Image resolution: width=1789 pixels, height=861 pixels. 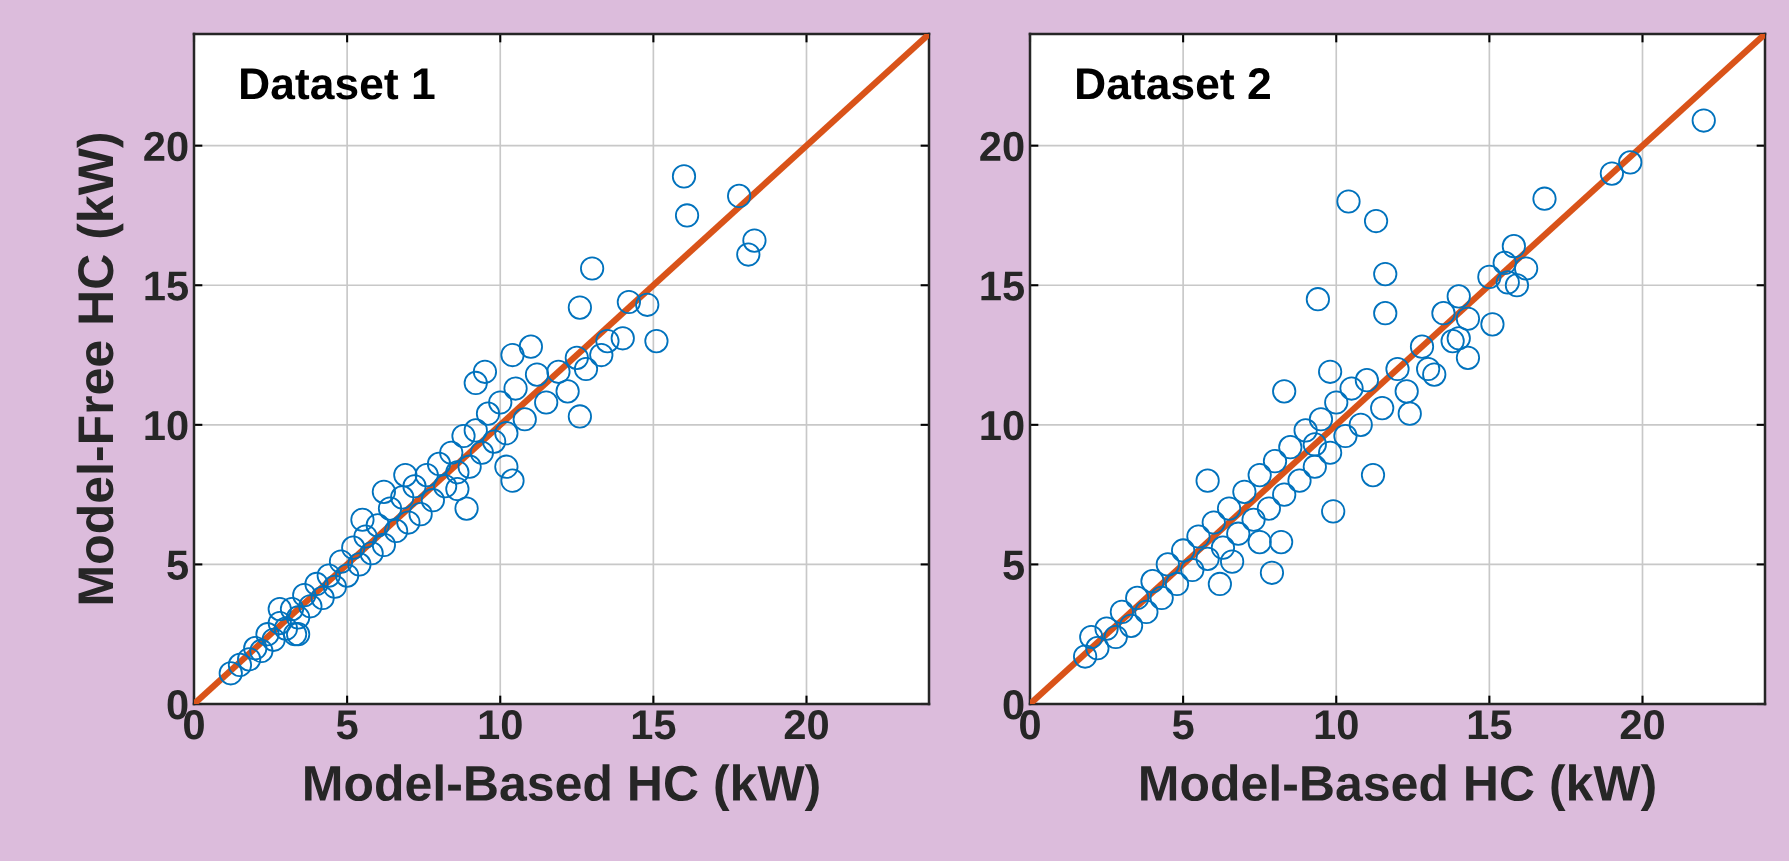 I want to click on text: Dataset 2, so click(x=1173, y=84).